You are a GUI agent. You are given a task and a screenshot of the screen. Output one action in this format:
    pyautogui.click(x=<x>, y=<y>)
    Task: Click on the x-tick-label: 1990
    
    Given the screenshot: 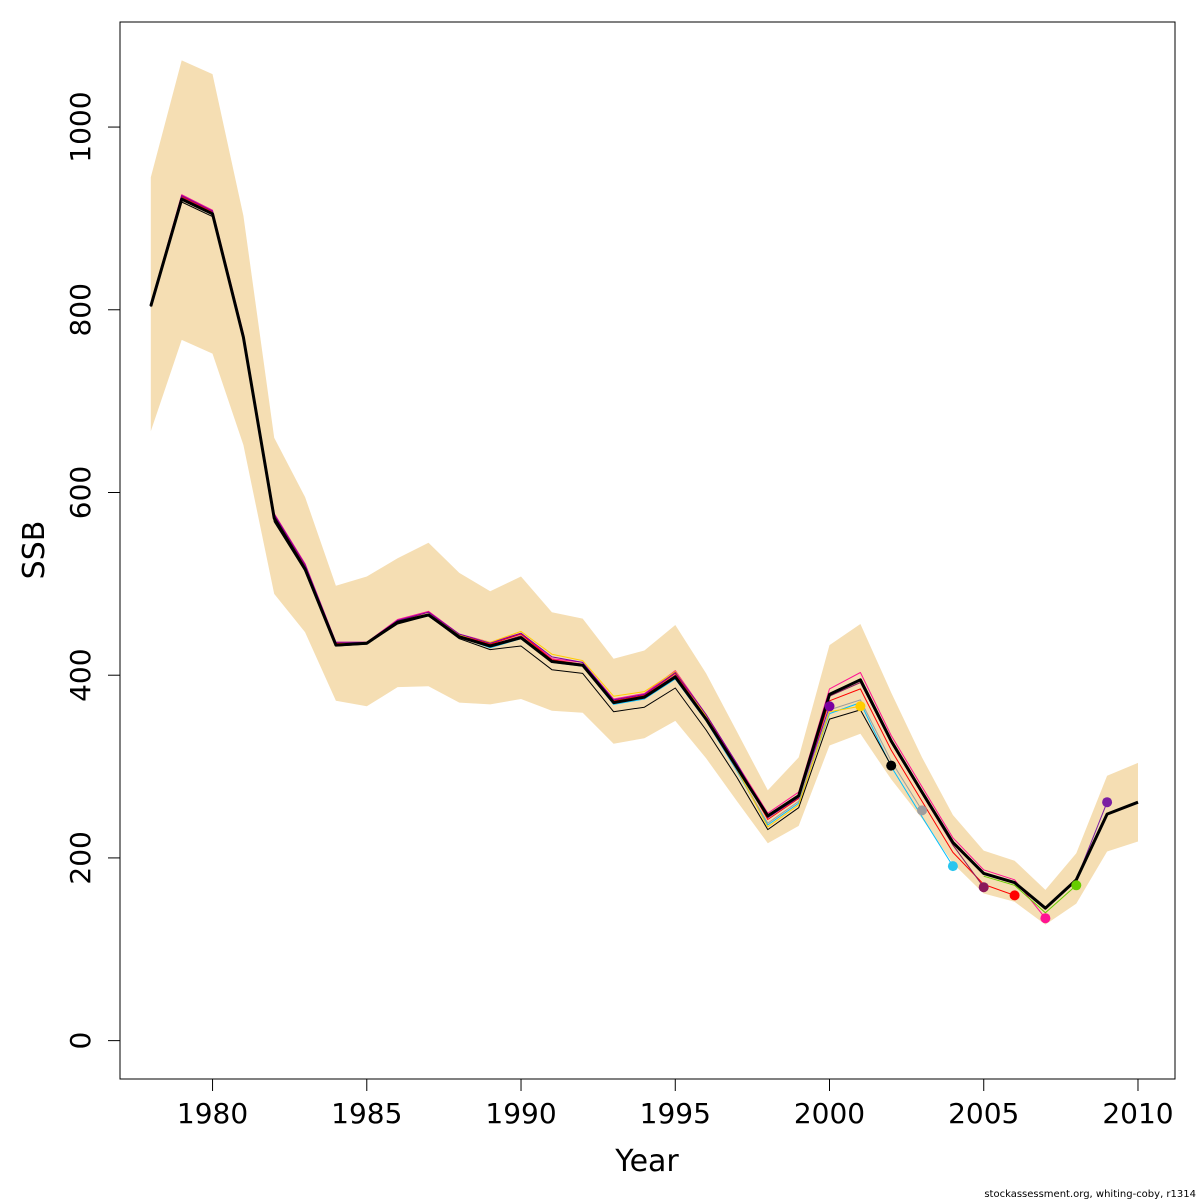 What is the action you would take?
    pyautogui.click(x=520, y=1113)
    